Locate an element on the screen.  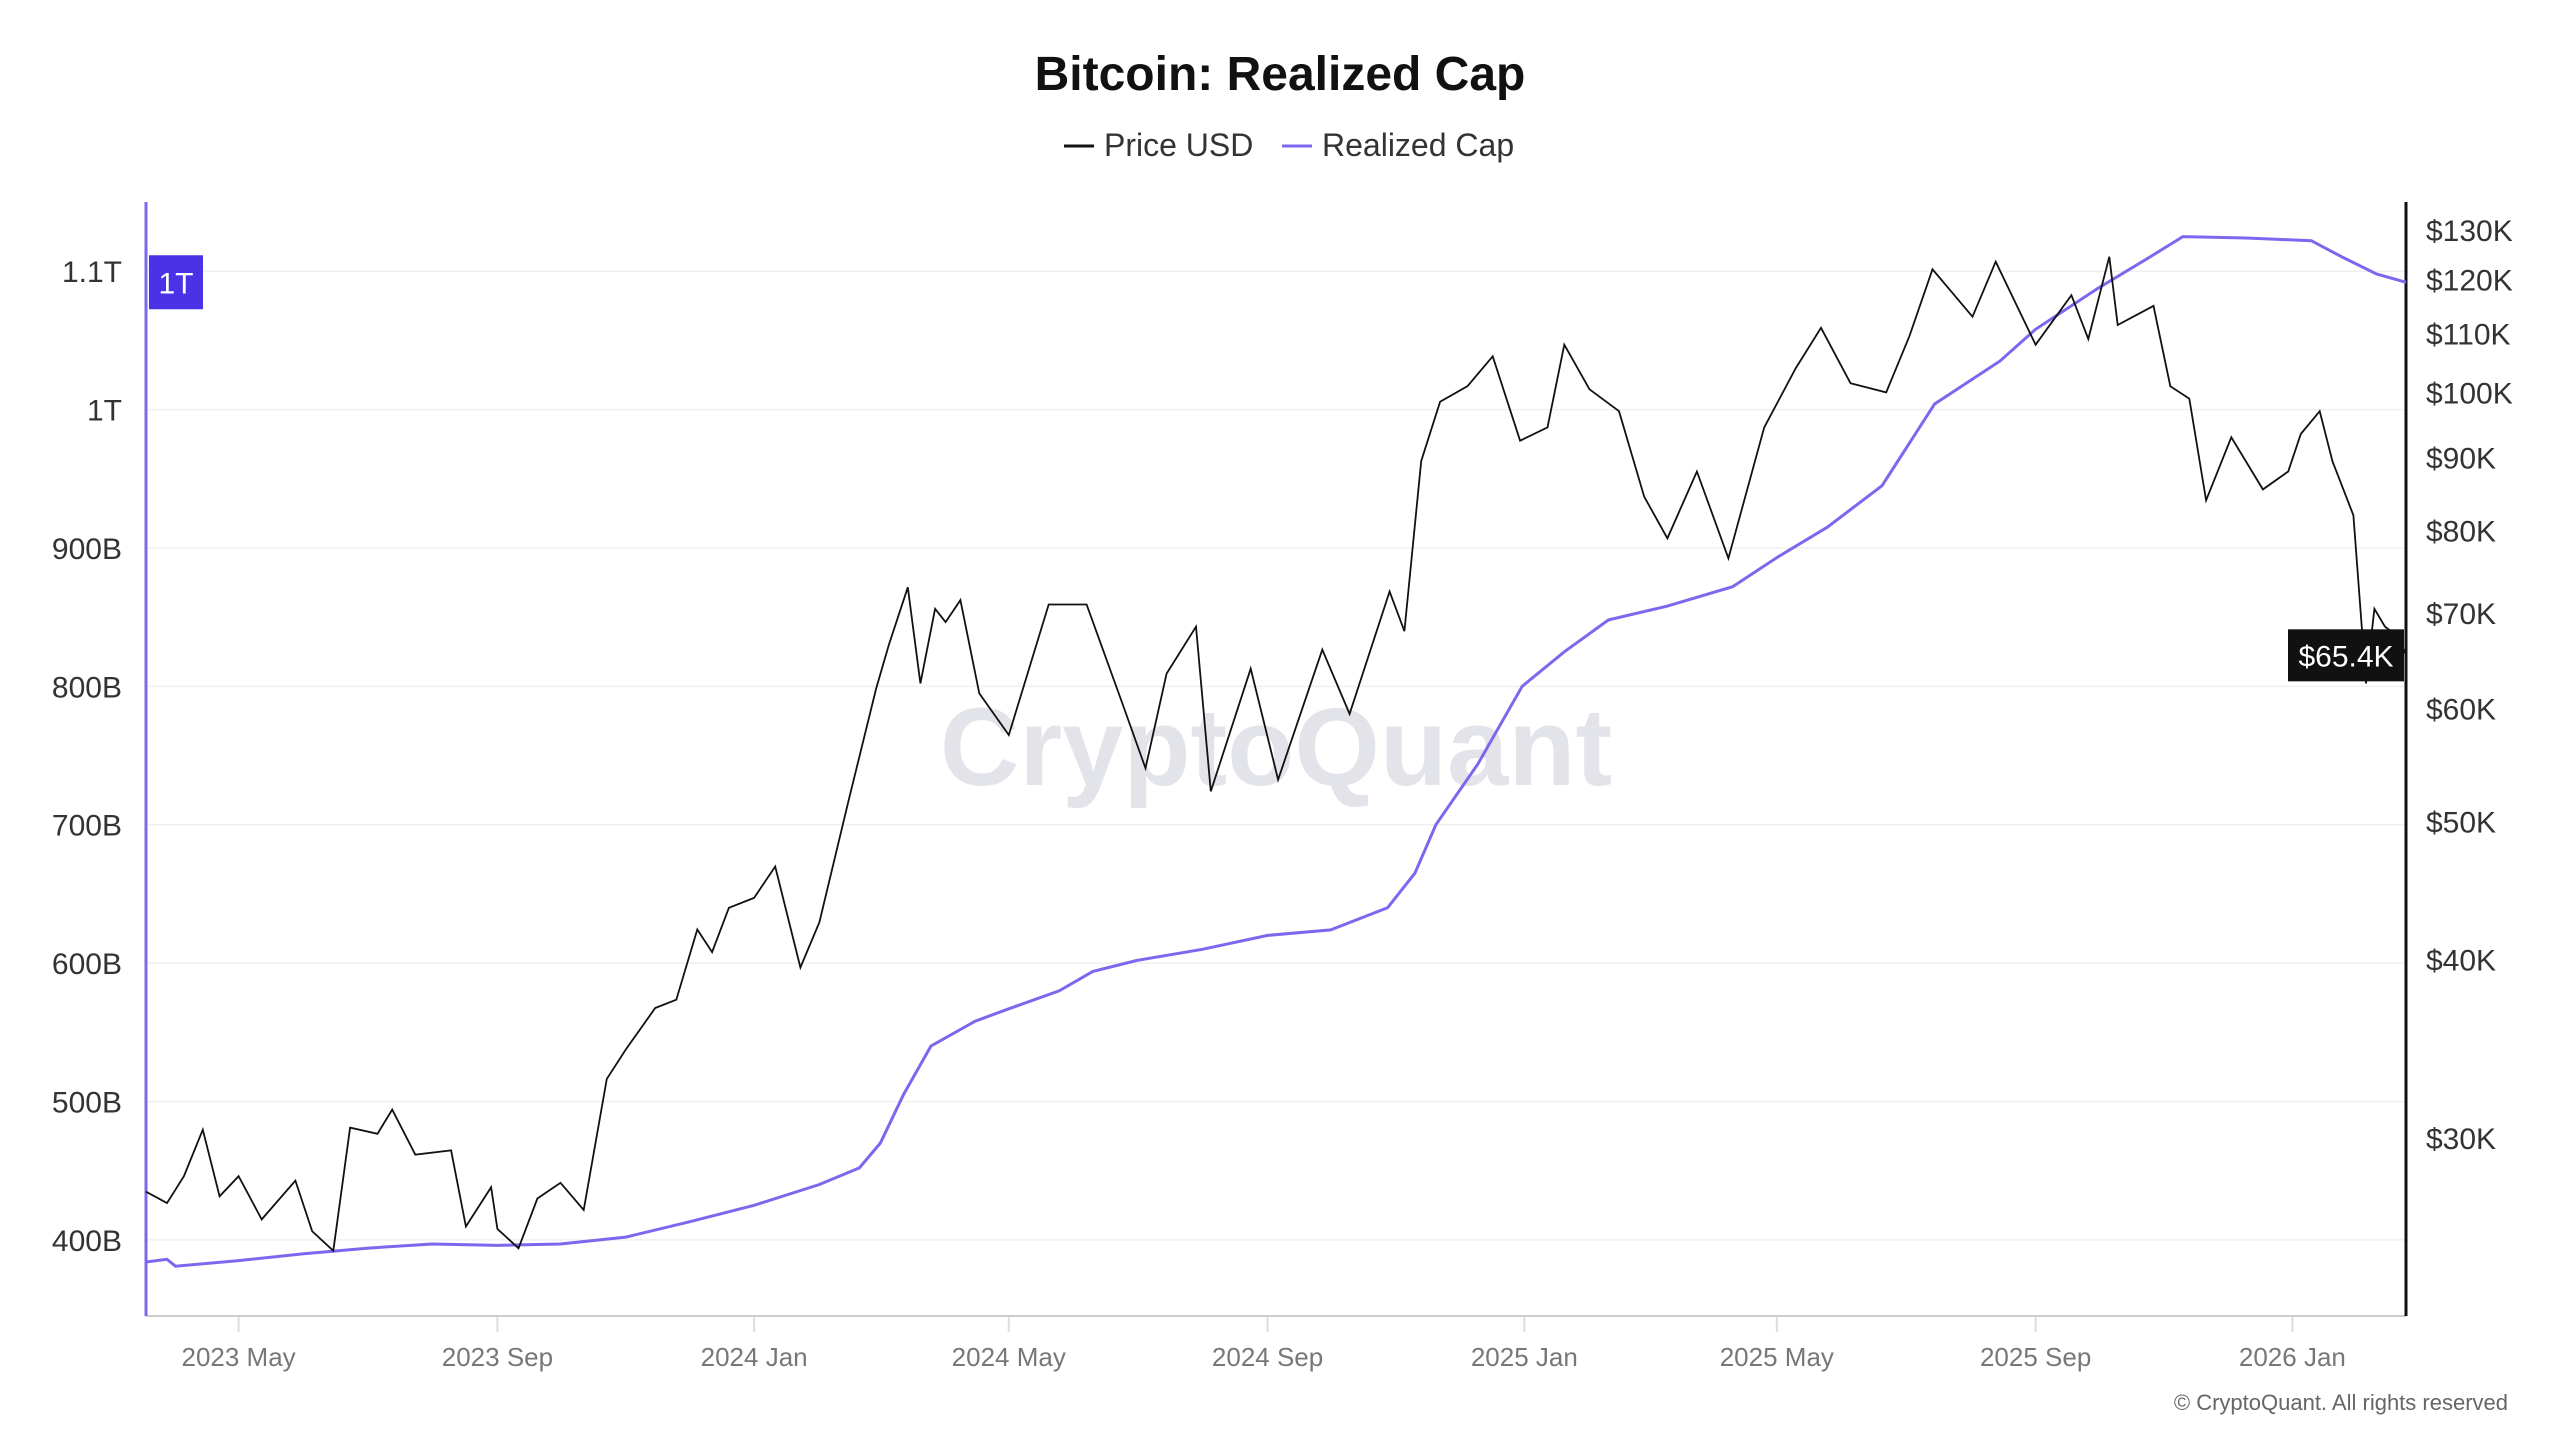
copyright: © CryptoQuant. All rights reserved is located at coordinates (2341, 1402).